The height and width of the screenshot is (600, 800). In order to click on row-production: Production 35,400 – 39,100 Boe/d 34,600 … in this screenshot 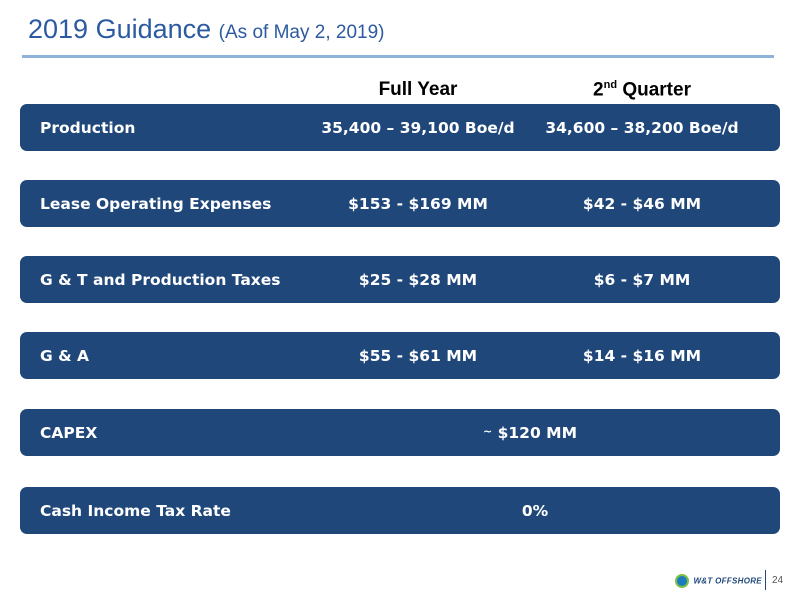, I will do `click(400, 127)`.